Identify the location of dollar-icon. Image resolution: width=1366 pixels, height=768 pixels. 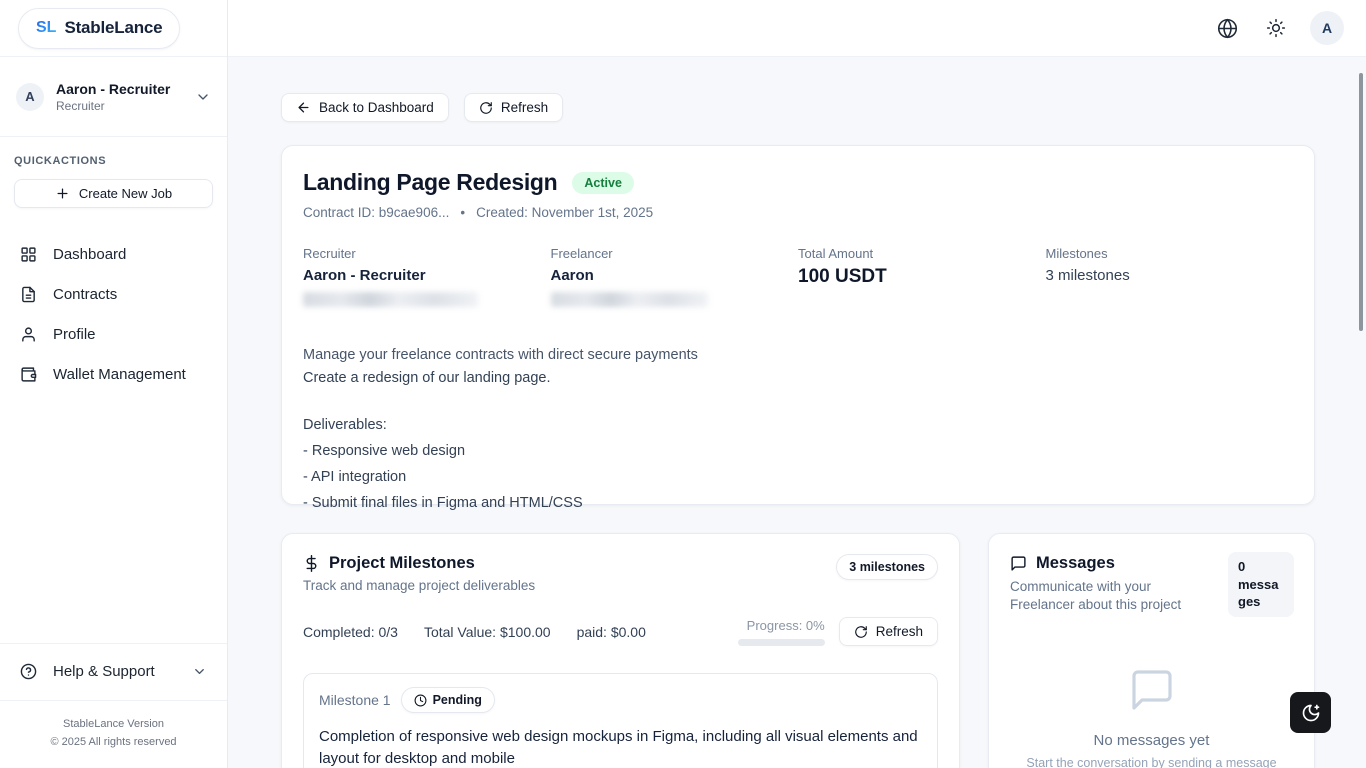
(311, 563).